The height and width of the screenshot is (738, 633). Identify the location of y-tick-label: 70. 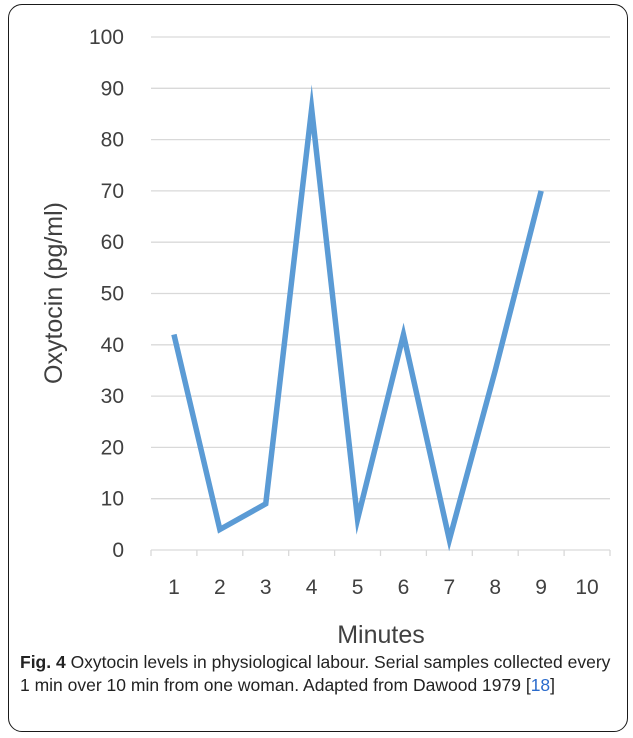
(112, 191).